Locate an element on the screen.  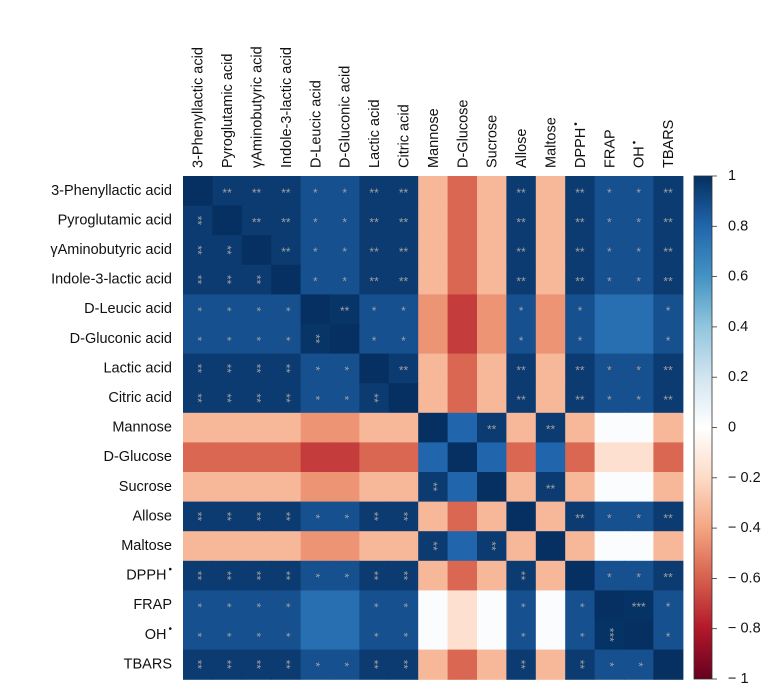
significance-marker-3-4: * is located at coordinates (315, 282).